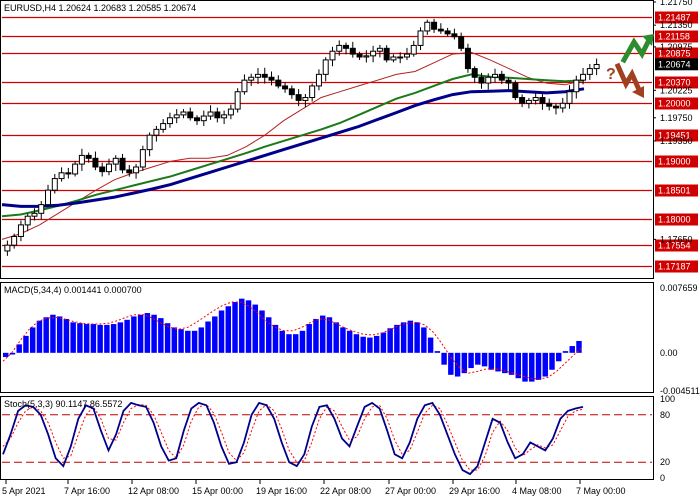  What do you see at coordinates (674, 246) in the screenshot?
I see `level-tag-text-9: 1.17554` at bounding box center [674, 246].